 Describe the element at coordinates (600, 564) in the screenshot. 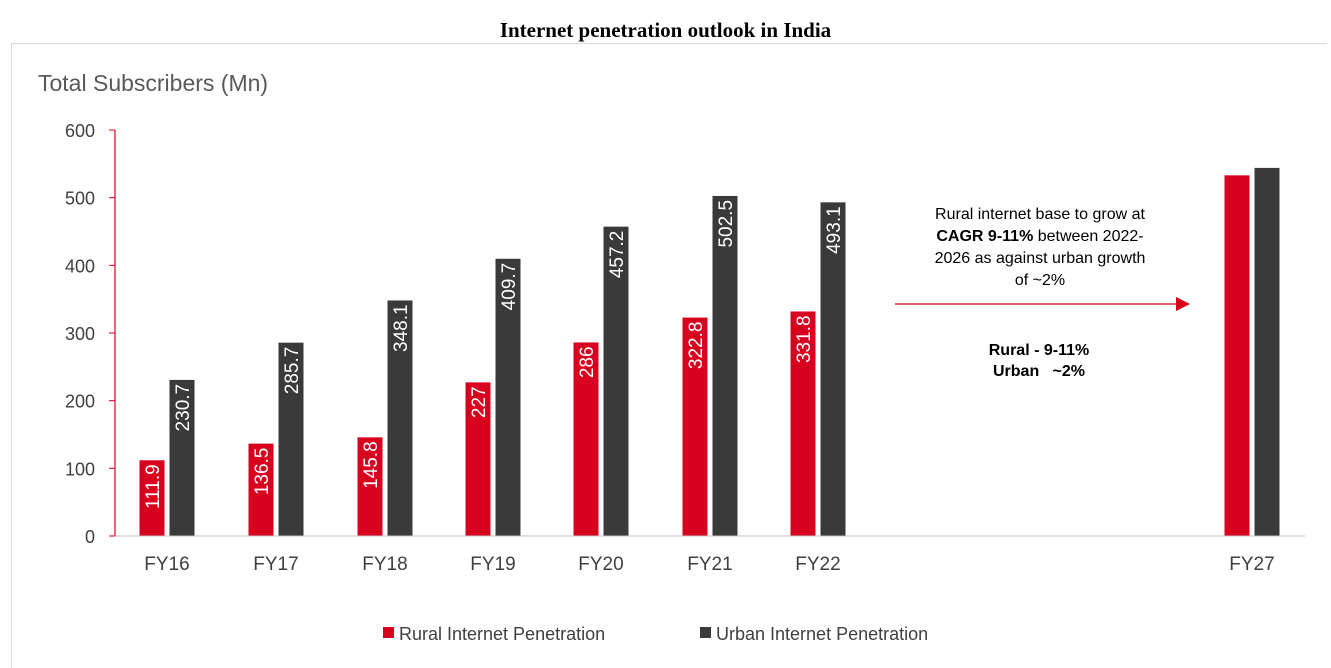

I see `x-tick-label: FY20` at that location.